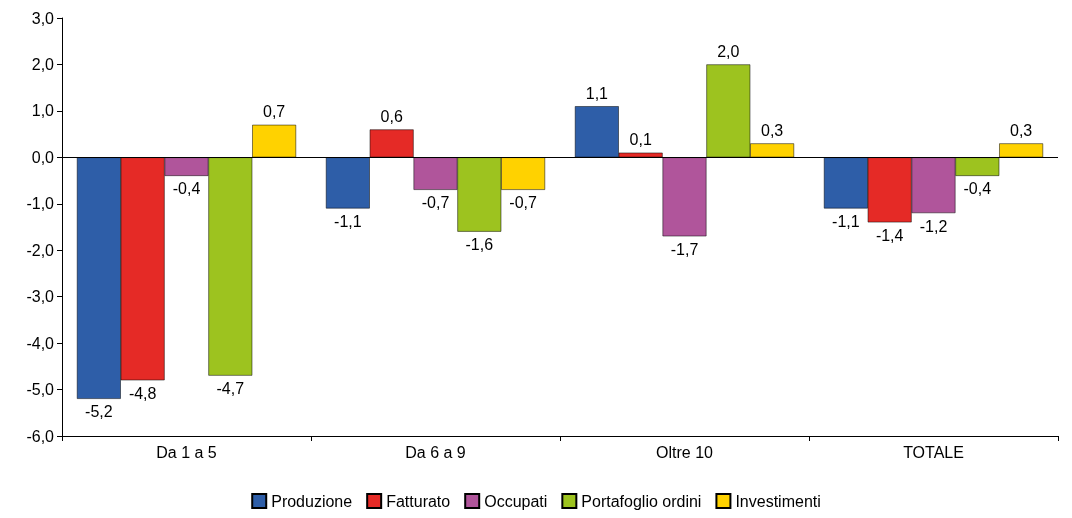 The height and width of the screenshot is (518, 1072). Describe the element at coordinates (43, 157) in the screenshot. I see `y-tick-label: 0,0` at that location.